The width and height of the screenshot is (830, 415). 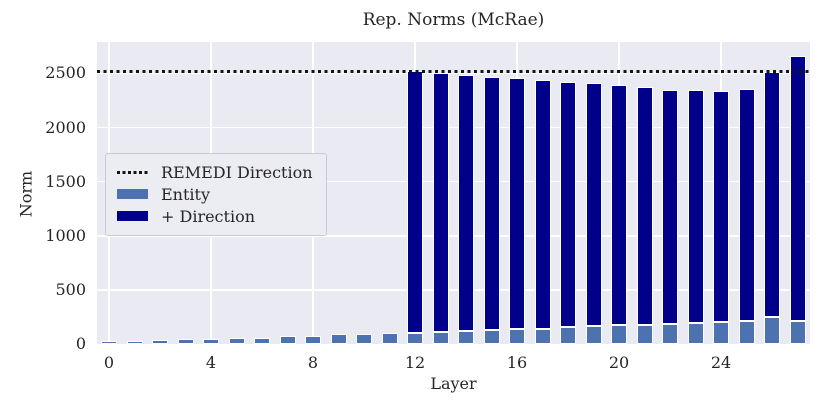 What do you see at coordinates (237, 172) in the screenshot?
I see `legend-label-remedi-direction: REMEDI Direction` at bounding box center [237, 172].